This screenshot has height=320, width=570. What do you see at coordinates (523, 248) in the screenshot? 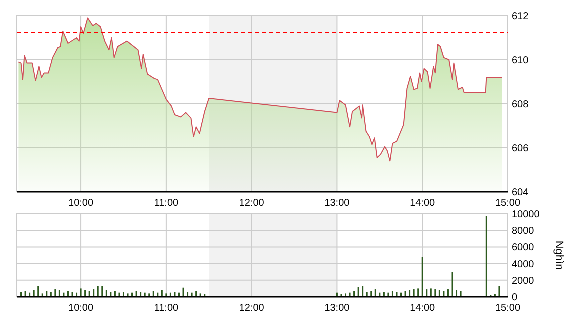
I see `y-tick-label: 6000` at bounding box center [523, 248].